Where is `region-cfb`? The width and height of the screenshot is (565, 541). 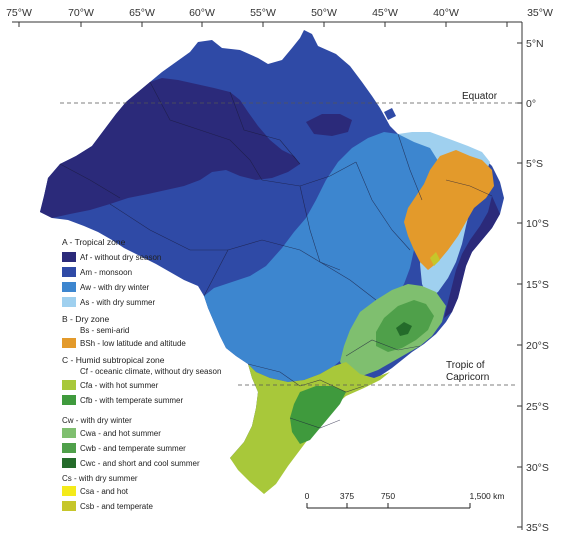
region-cfb is located at coordinates (318, 415).